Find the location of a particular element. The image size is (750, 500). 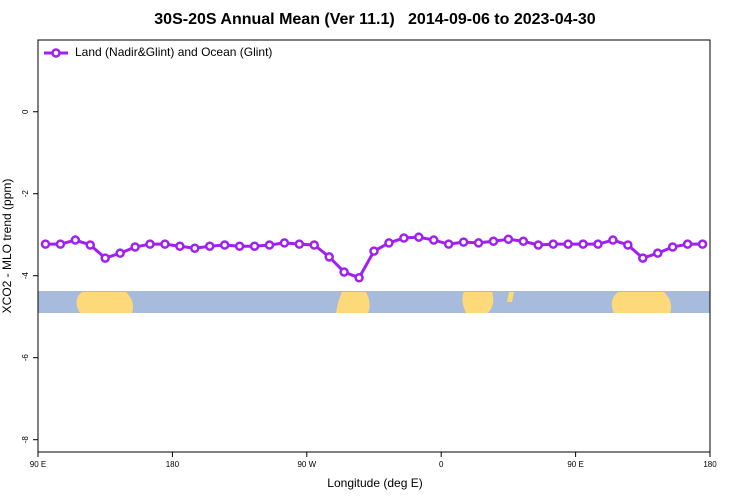

y-tick-label: -2 is located at coordinates (25, 194).